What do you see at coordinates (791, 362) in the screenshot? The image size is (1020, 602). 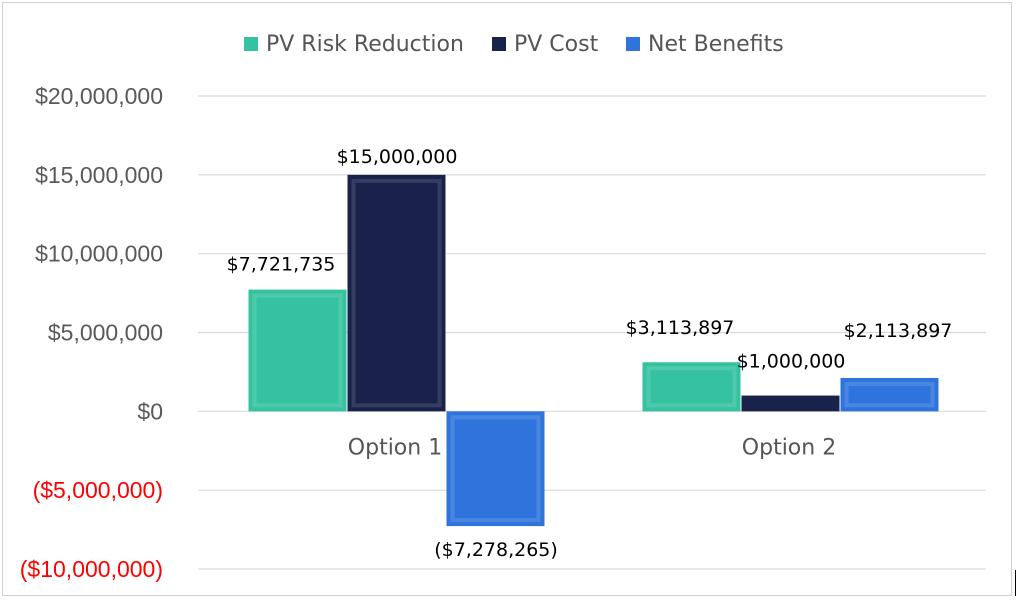 I see `data-label: $1,000,000` at bounding box center [791, 362].